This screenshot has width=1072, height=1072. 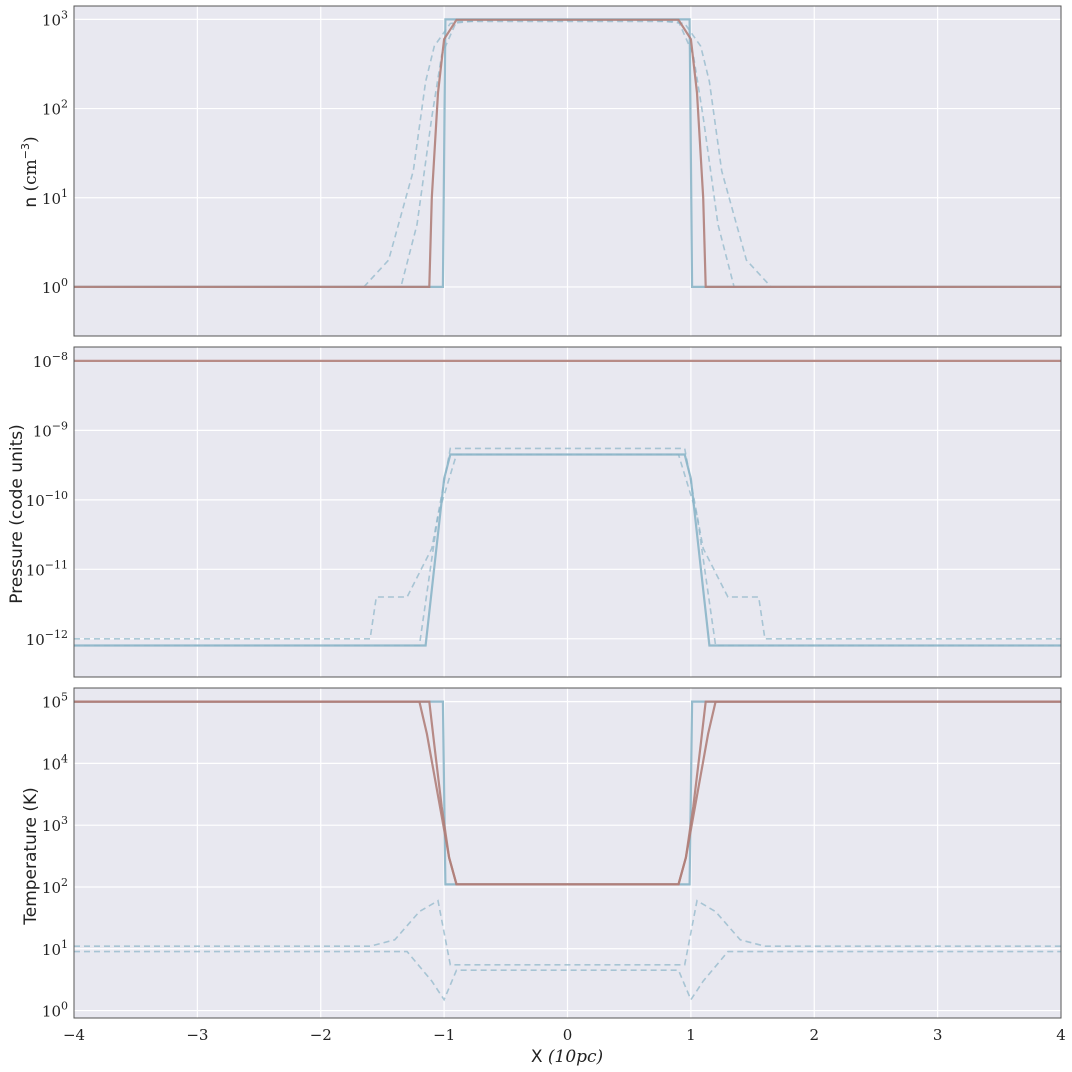 What do you see at coordinates (47, 499) in the screenshot?
I see `y-tick-label: 10⁻¹⁰` at bounding box center [47, 499].